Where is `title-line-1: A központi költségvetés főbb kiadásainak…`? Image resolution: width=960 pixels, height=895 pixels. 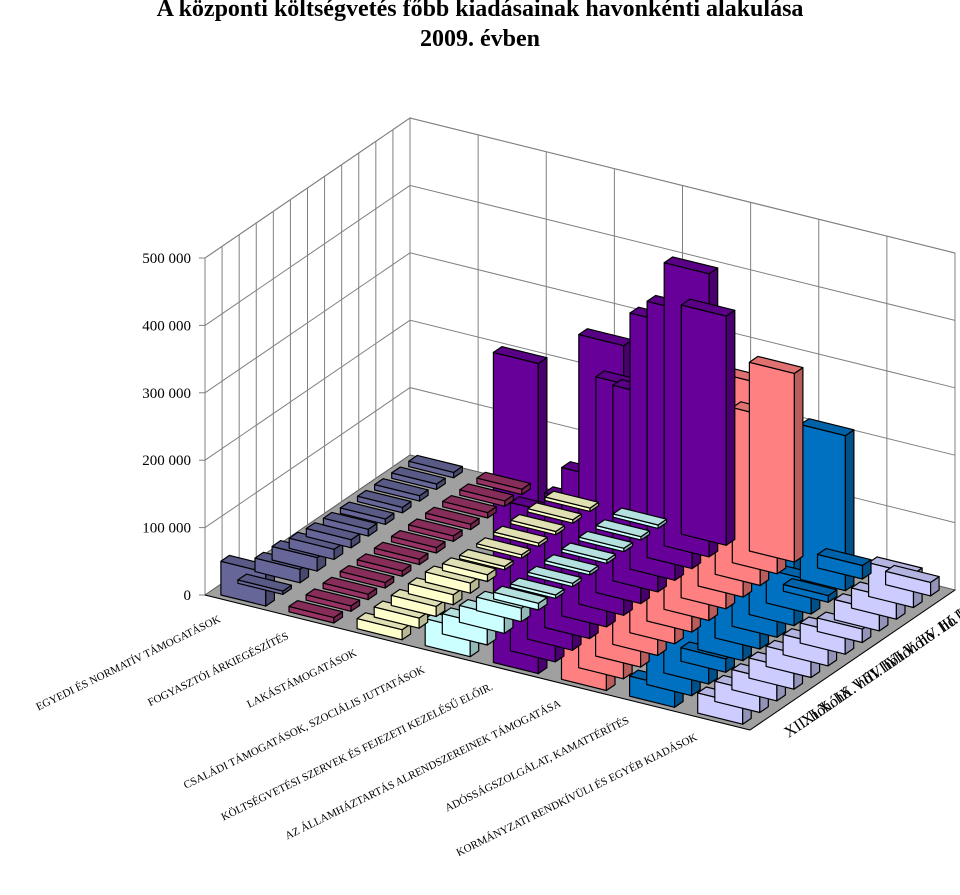
title-line-1: A központi költségvetés főbb kiadásainak… is located at coordinates (480, 11).